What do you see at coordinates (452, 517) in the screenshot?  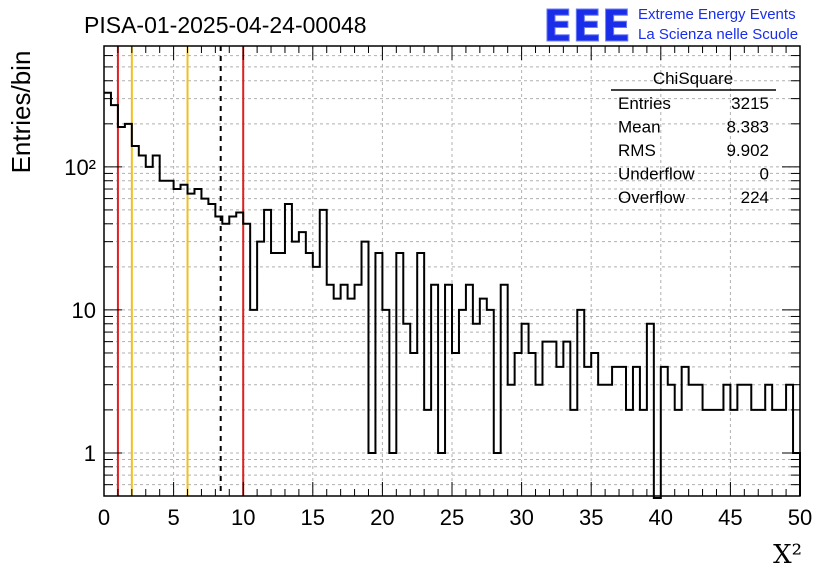 I see `x-tick-label: 25` at bounding box center [452, 517].